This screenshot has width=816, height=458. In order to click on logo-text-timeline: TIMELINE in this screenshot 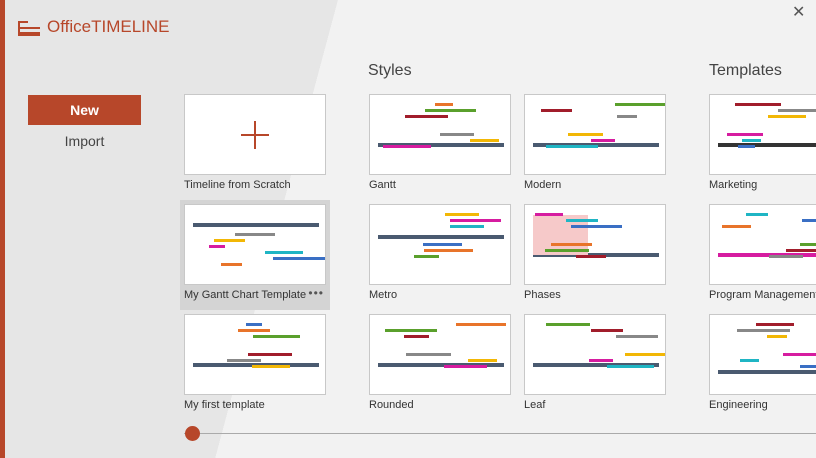, I will do `click(130, 26)`.